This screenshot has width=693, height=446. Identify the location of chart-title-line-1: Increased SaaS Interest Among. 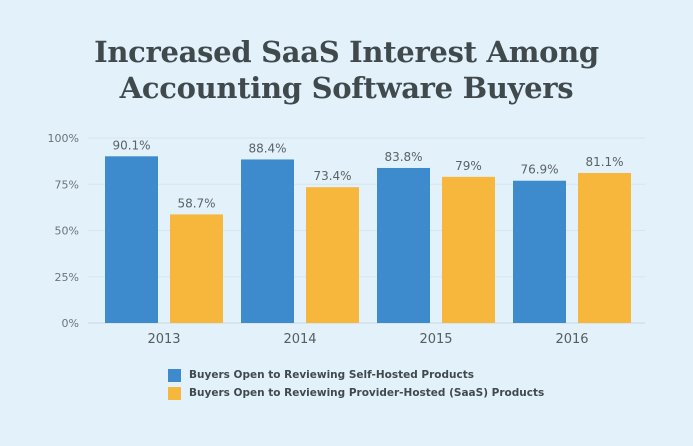
(346, 52).